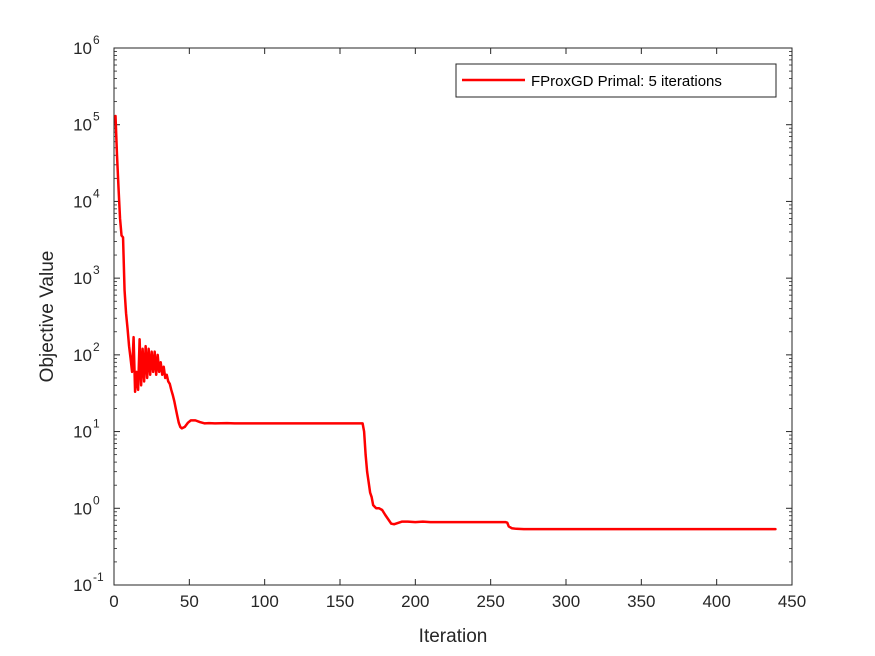 The height and width of the screenshot is (656, 875). Describe the element at coordinates (626, 81) in the screenshot. I see `legend-label: FProxGD Primal: 5 iterations` at that location.